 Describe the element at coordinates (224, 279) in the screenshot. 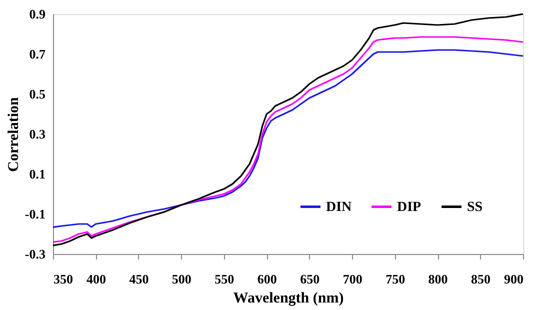

I see `x-tick-label: 550` at that location.